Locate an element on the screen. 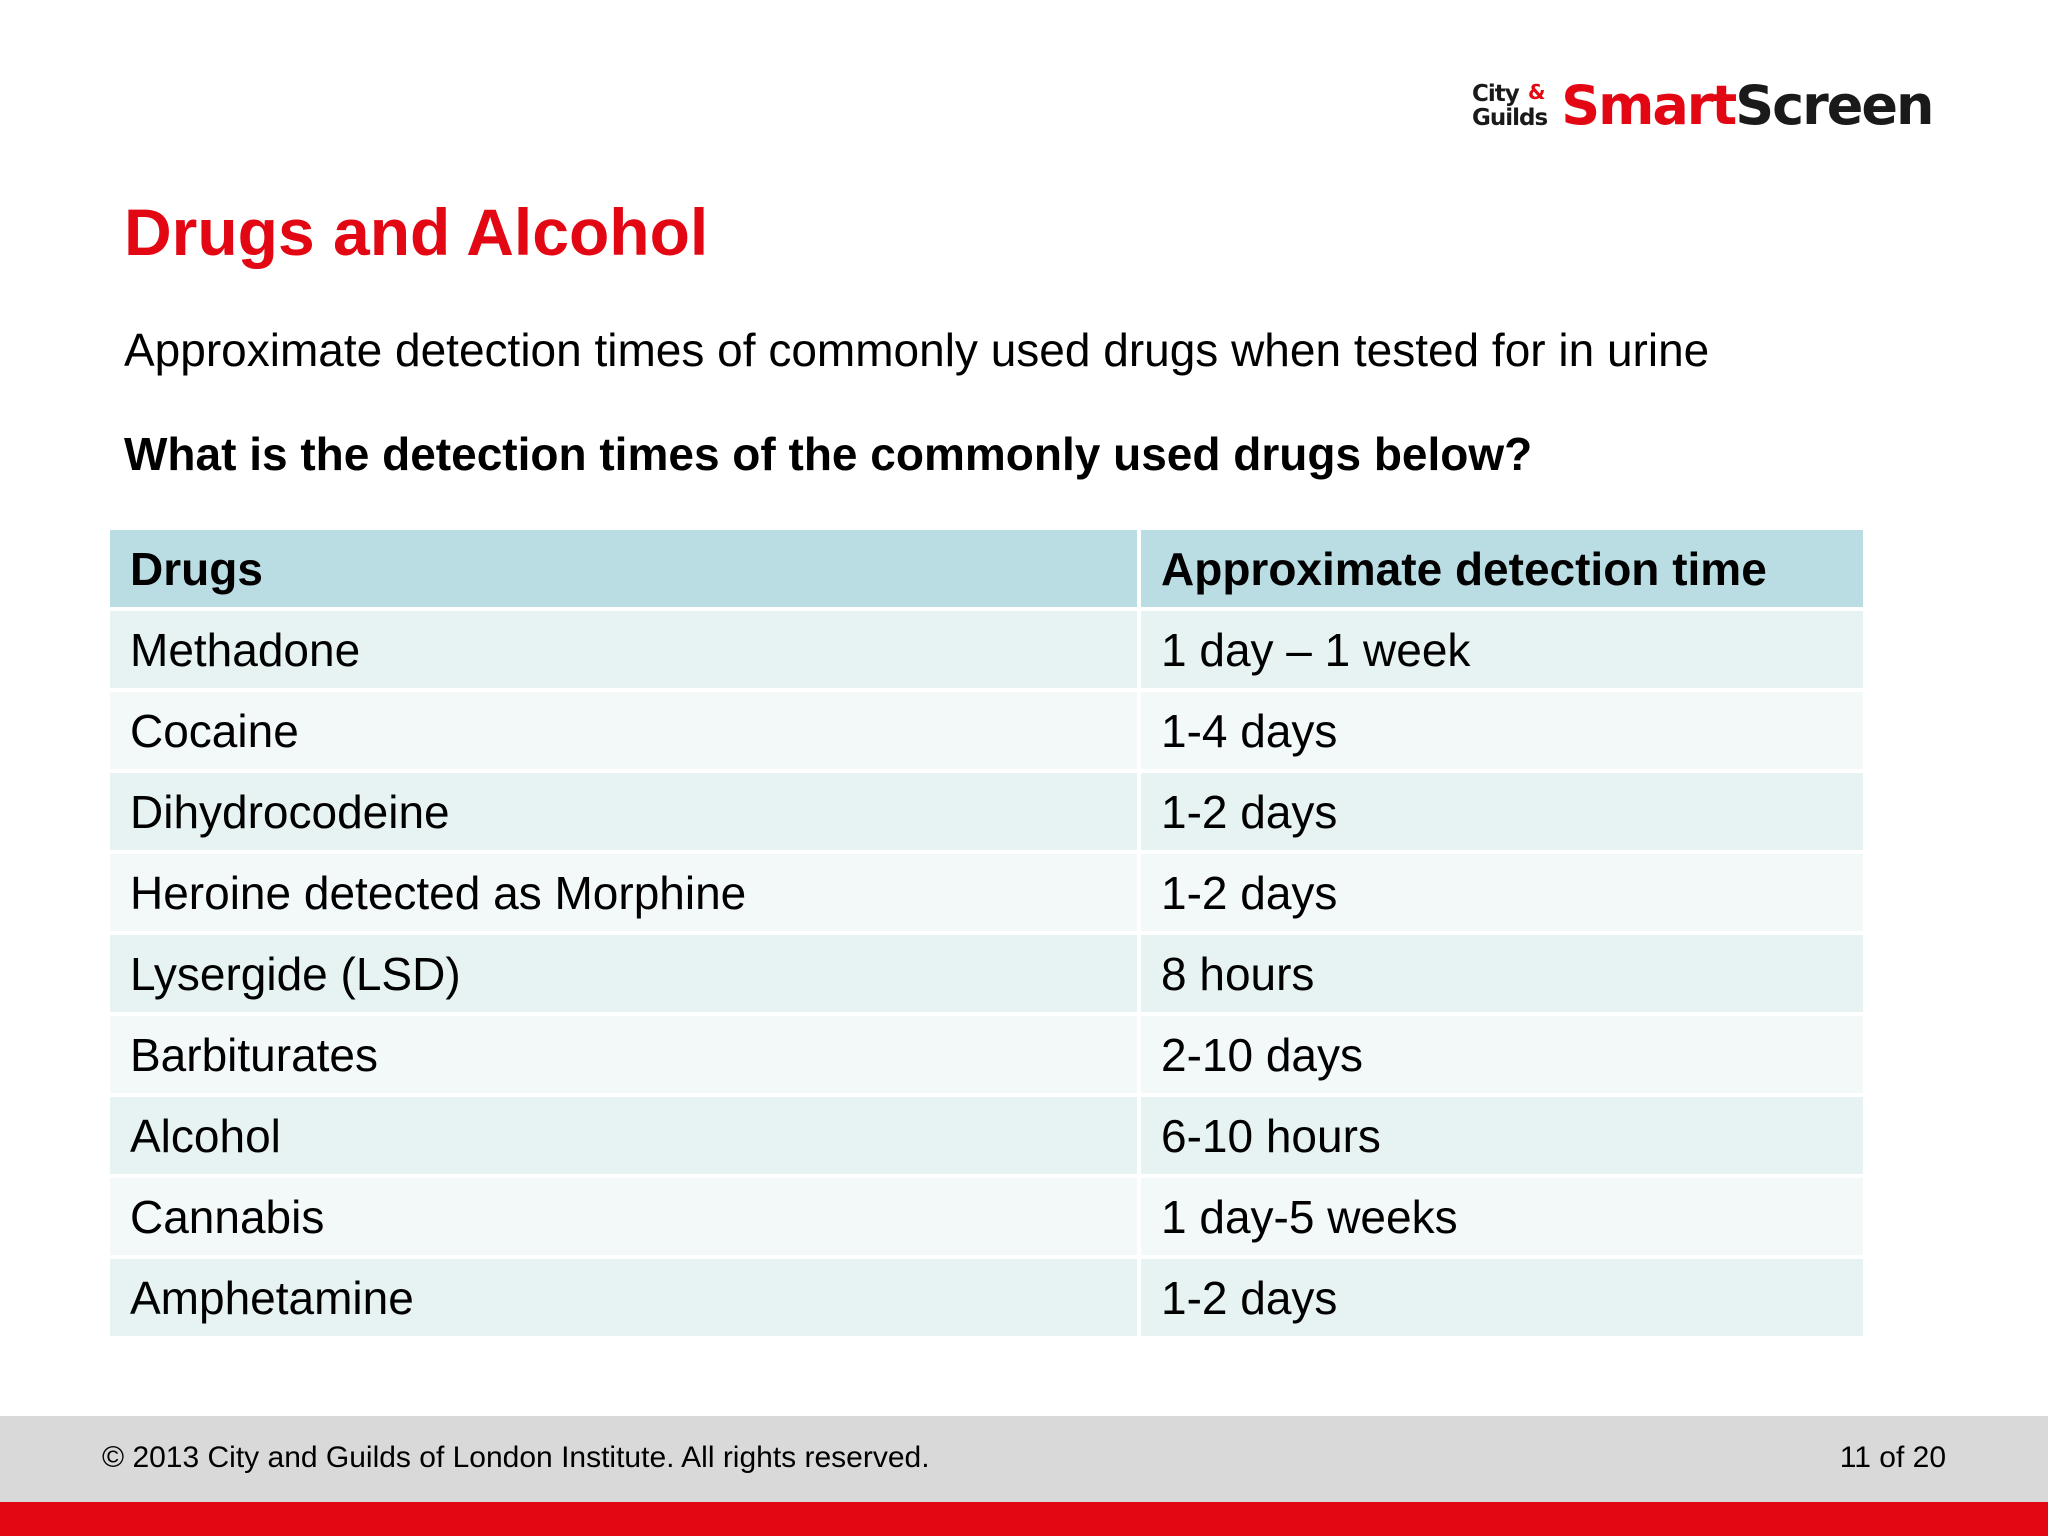 The image size is (2048, 1536). header-drugs: Drugs is located at coordinates (623, 568).